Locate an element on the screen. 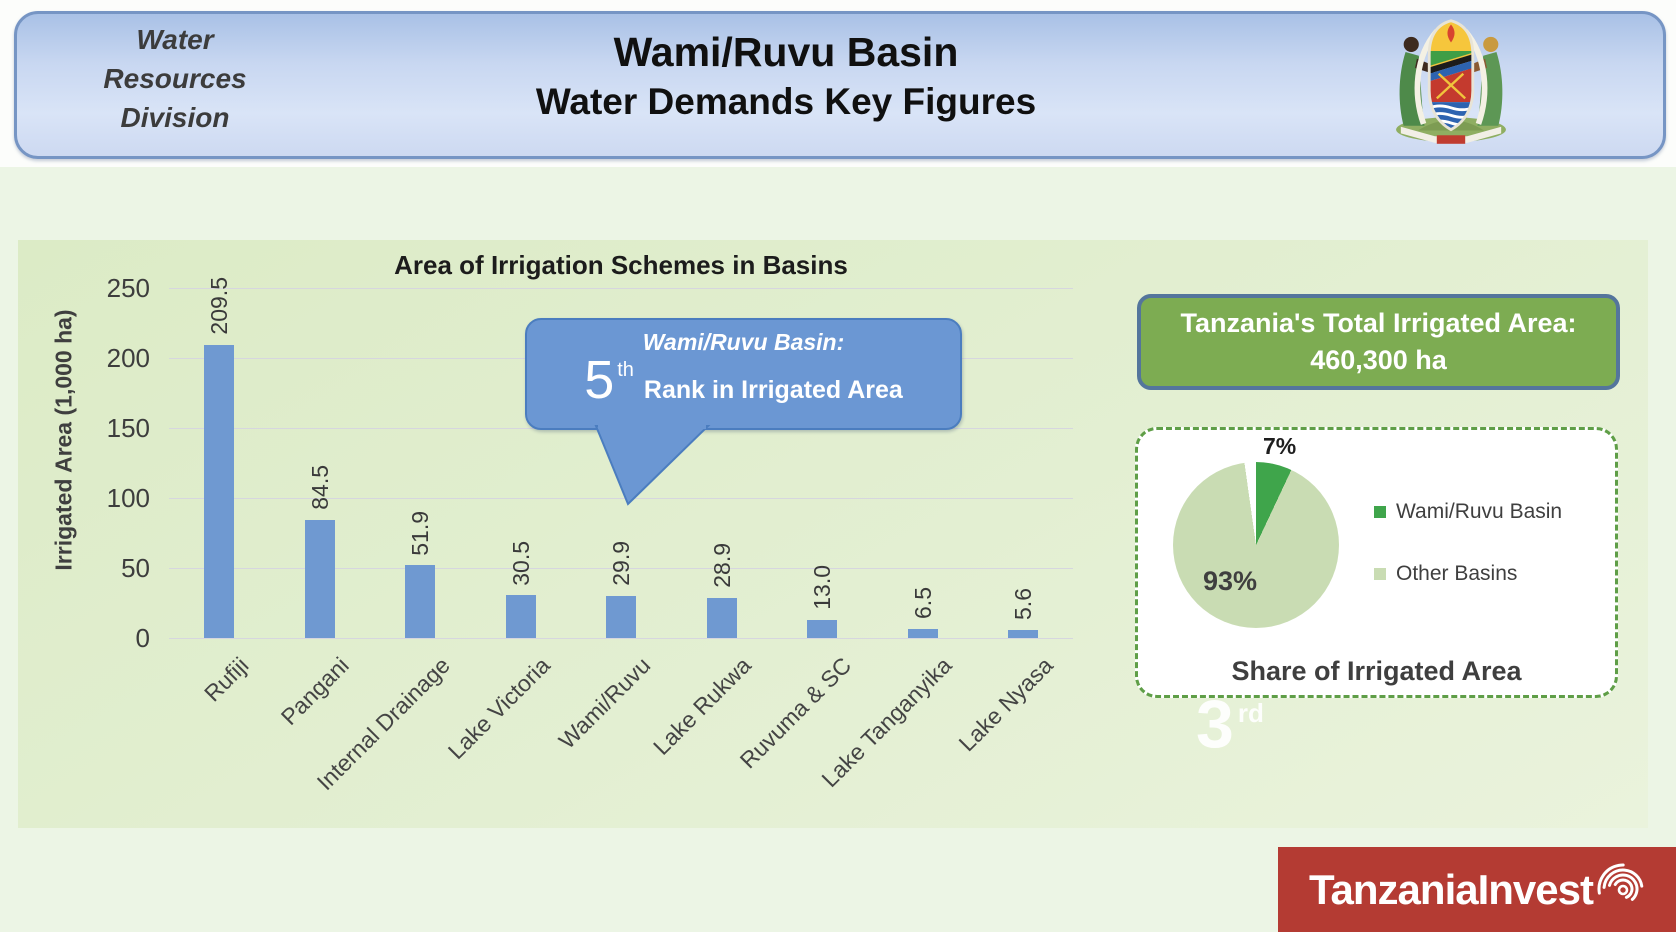 The height and width of the screenshot is (932, 1676). total-box-line2: 460,300 ha is located at coordinates (1378, 360).